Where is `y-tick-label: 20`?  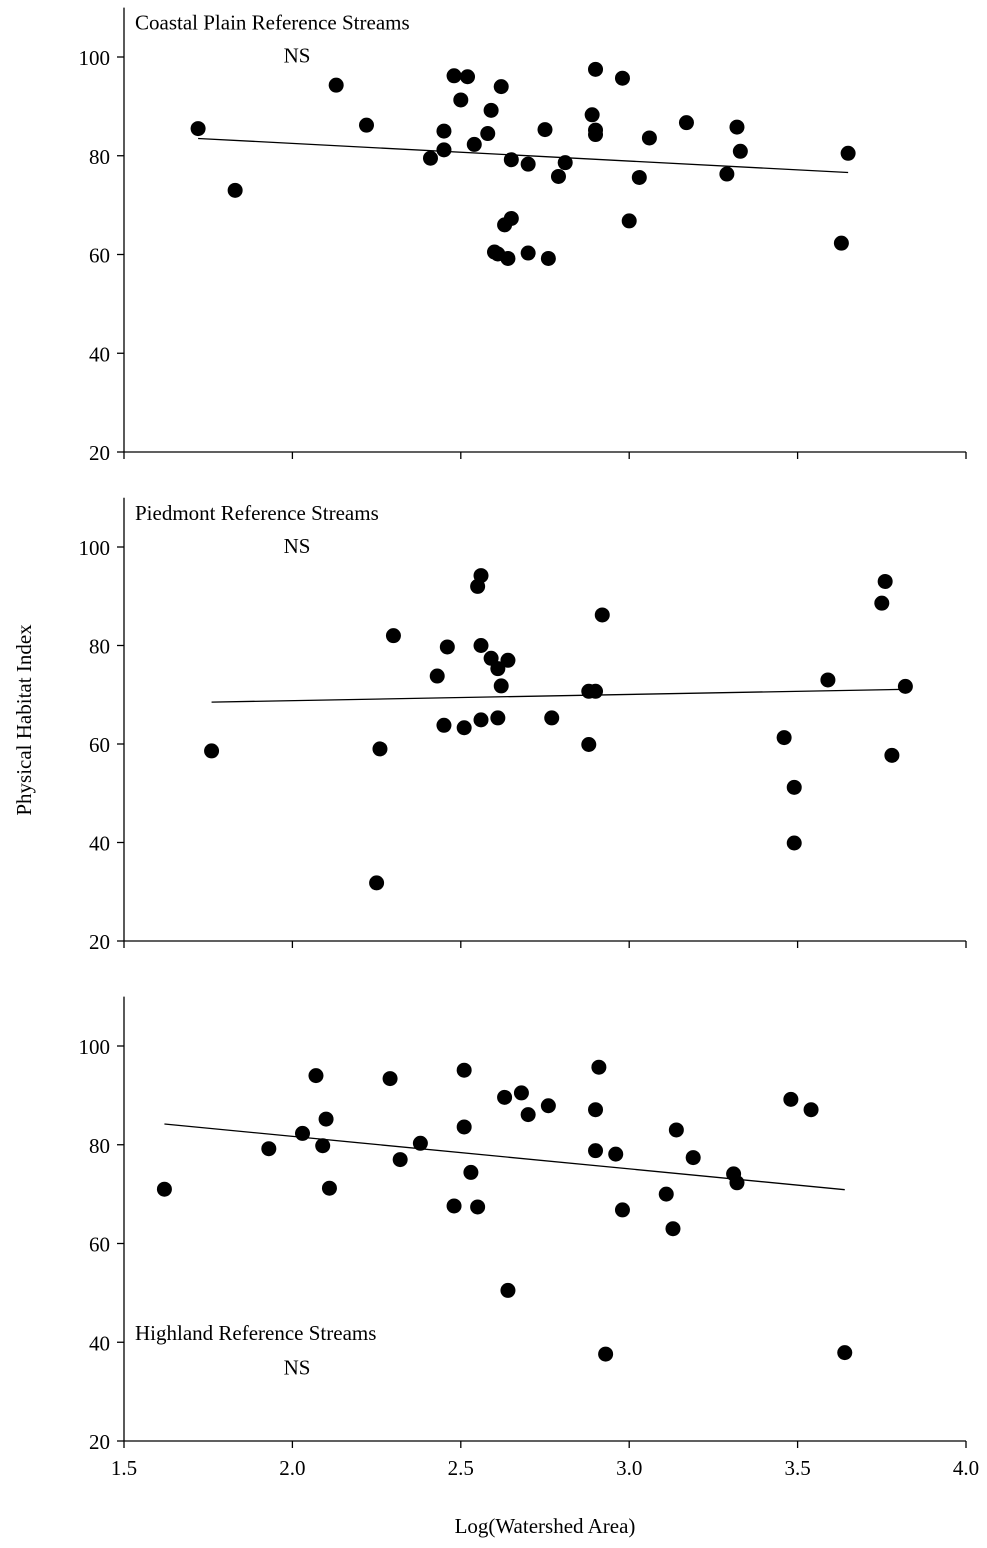
y-tick-label: 20 is located at coordinates (99, 942).